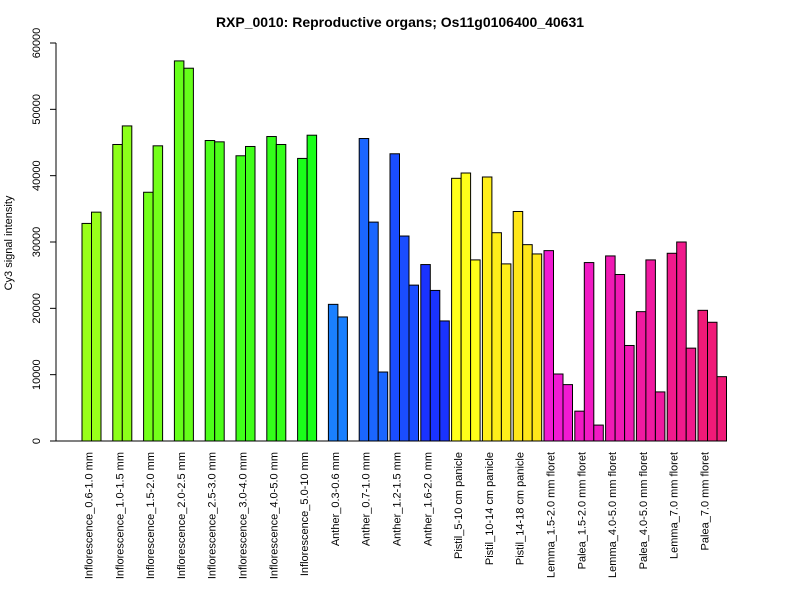 This screenshot has height=600, width=800. I want to click on category-label: Inflorescence_3.0-4.0 mm, so click(244, 515).